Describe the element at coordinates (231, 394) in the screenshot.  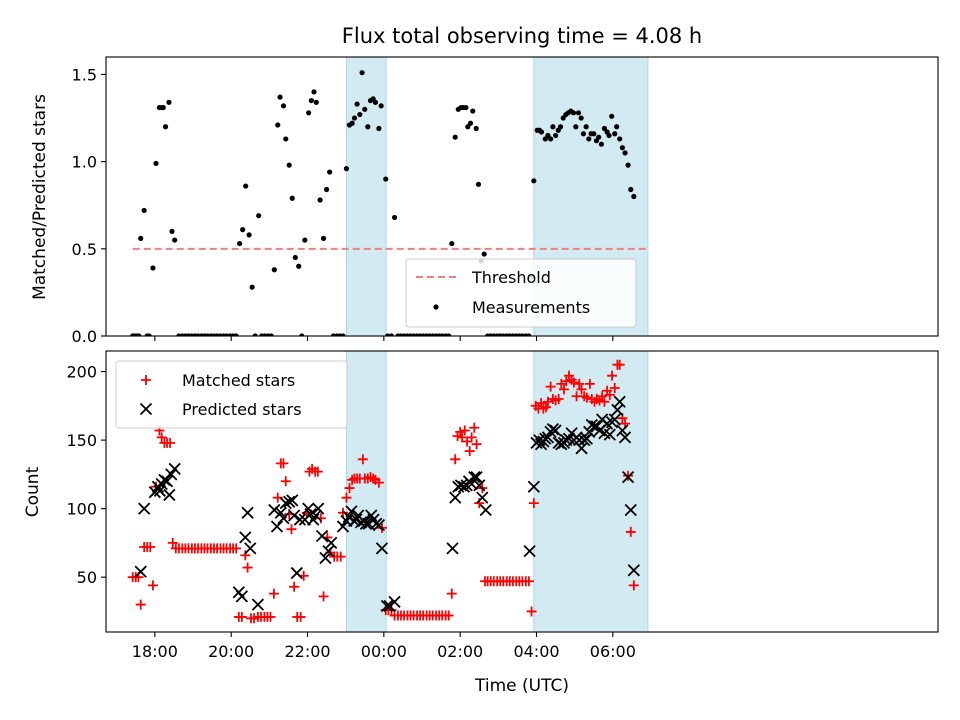
I see `bottom-legend-box` at that location.